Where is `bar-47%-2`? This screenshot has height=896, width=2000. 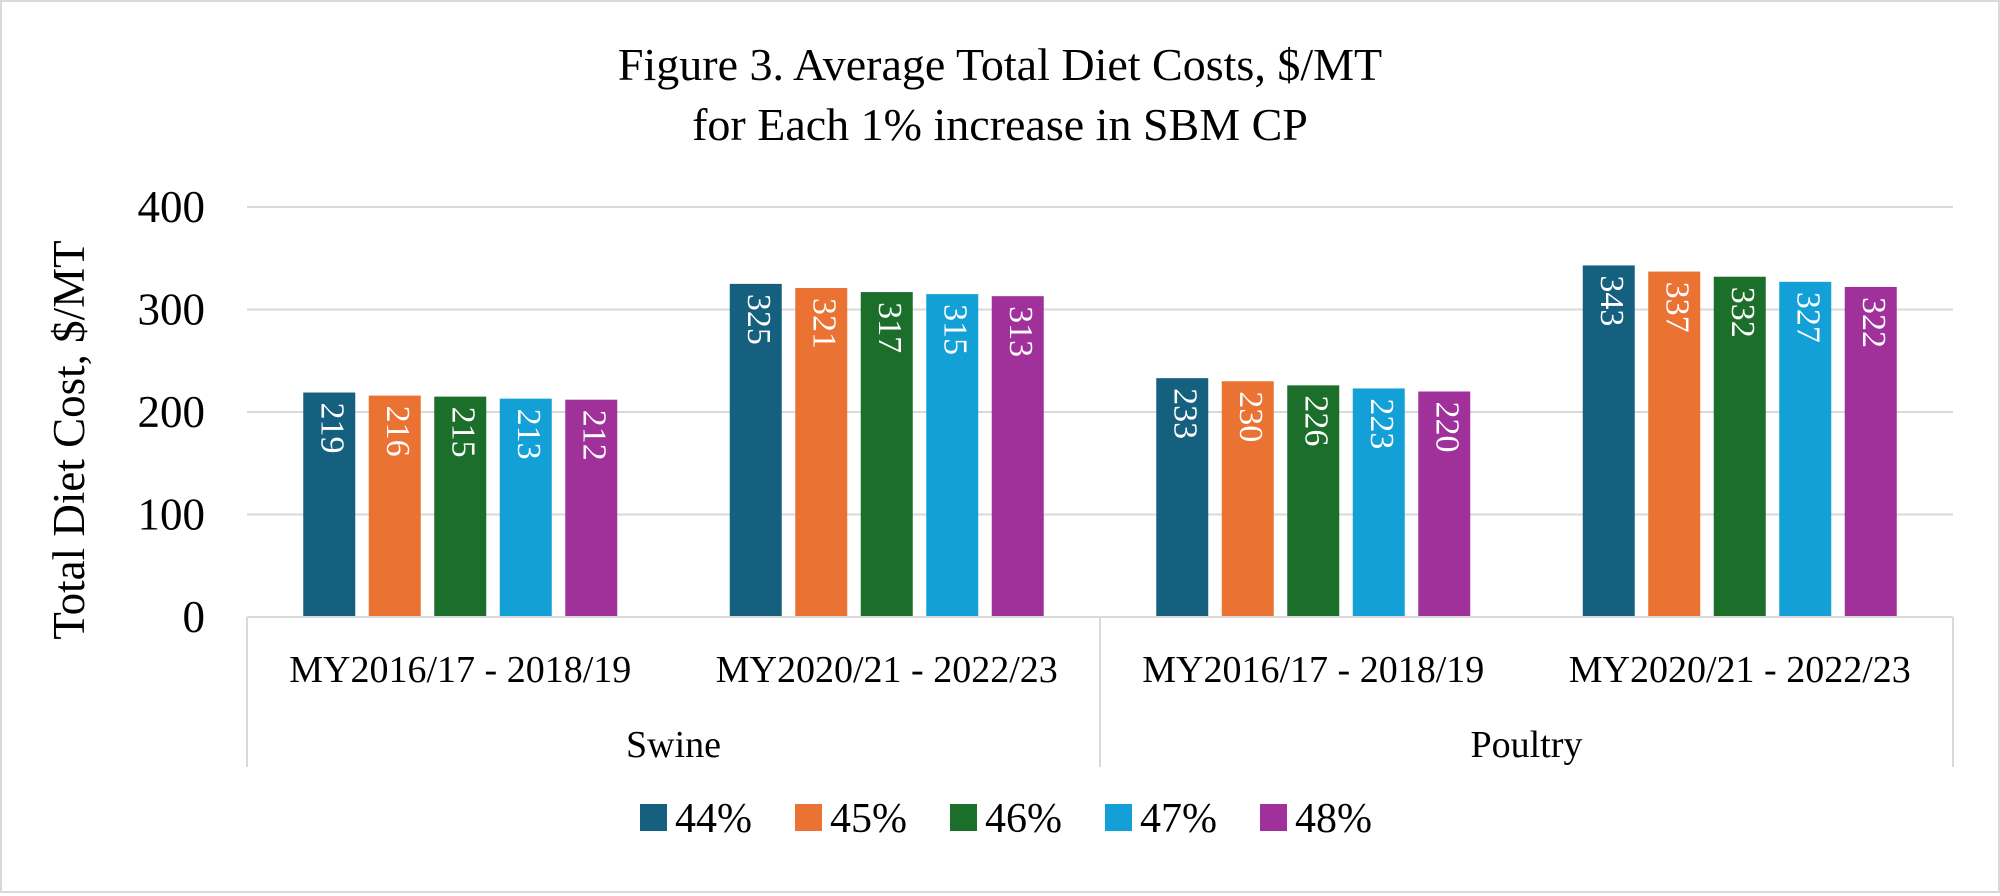
bar-47%-2 is located at coordinates (952, 455).